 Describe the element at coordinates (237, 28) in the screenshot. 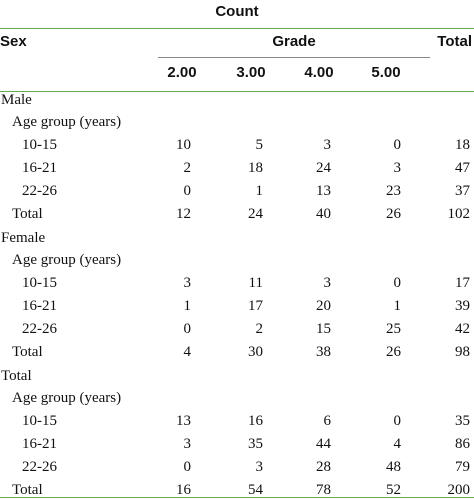

I see `top-rule` at that location.